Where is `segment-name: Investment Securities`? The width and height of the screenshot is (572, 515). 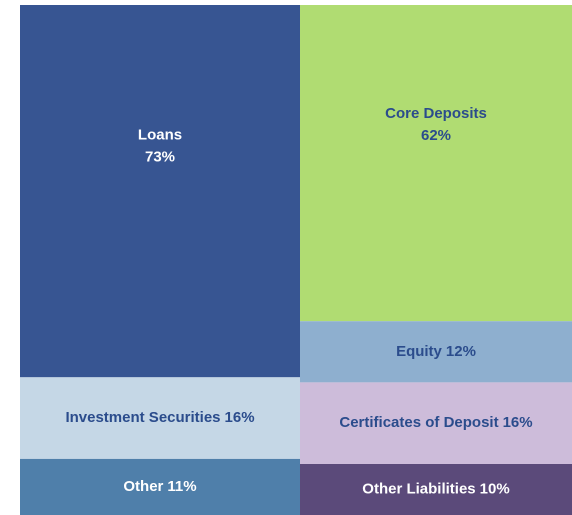
segment-name: Investment Securities is located at coordinates (142, 417).